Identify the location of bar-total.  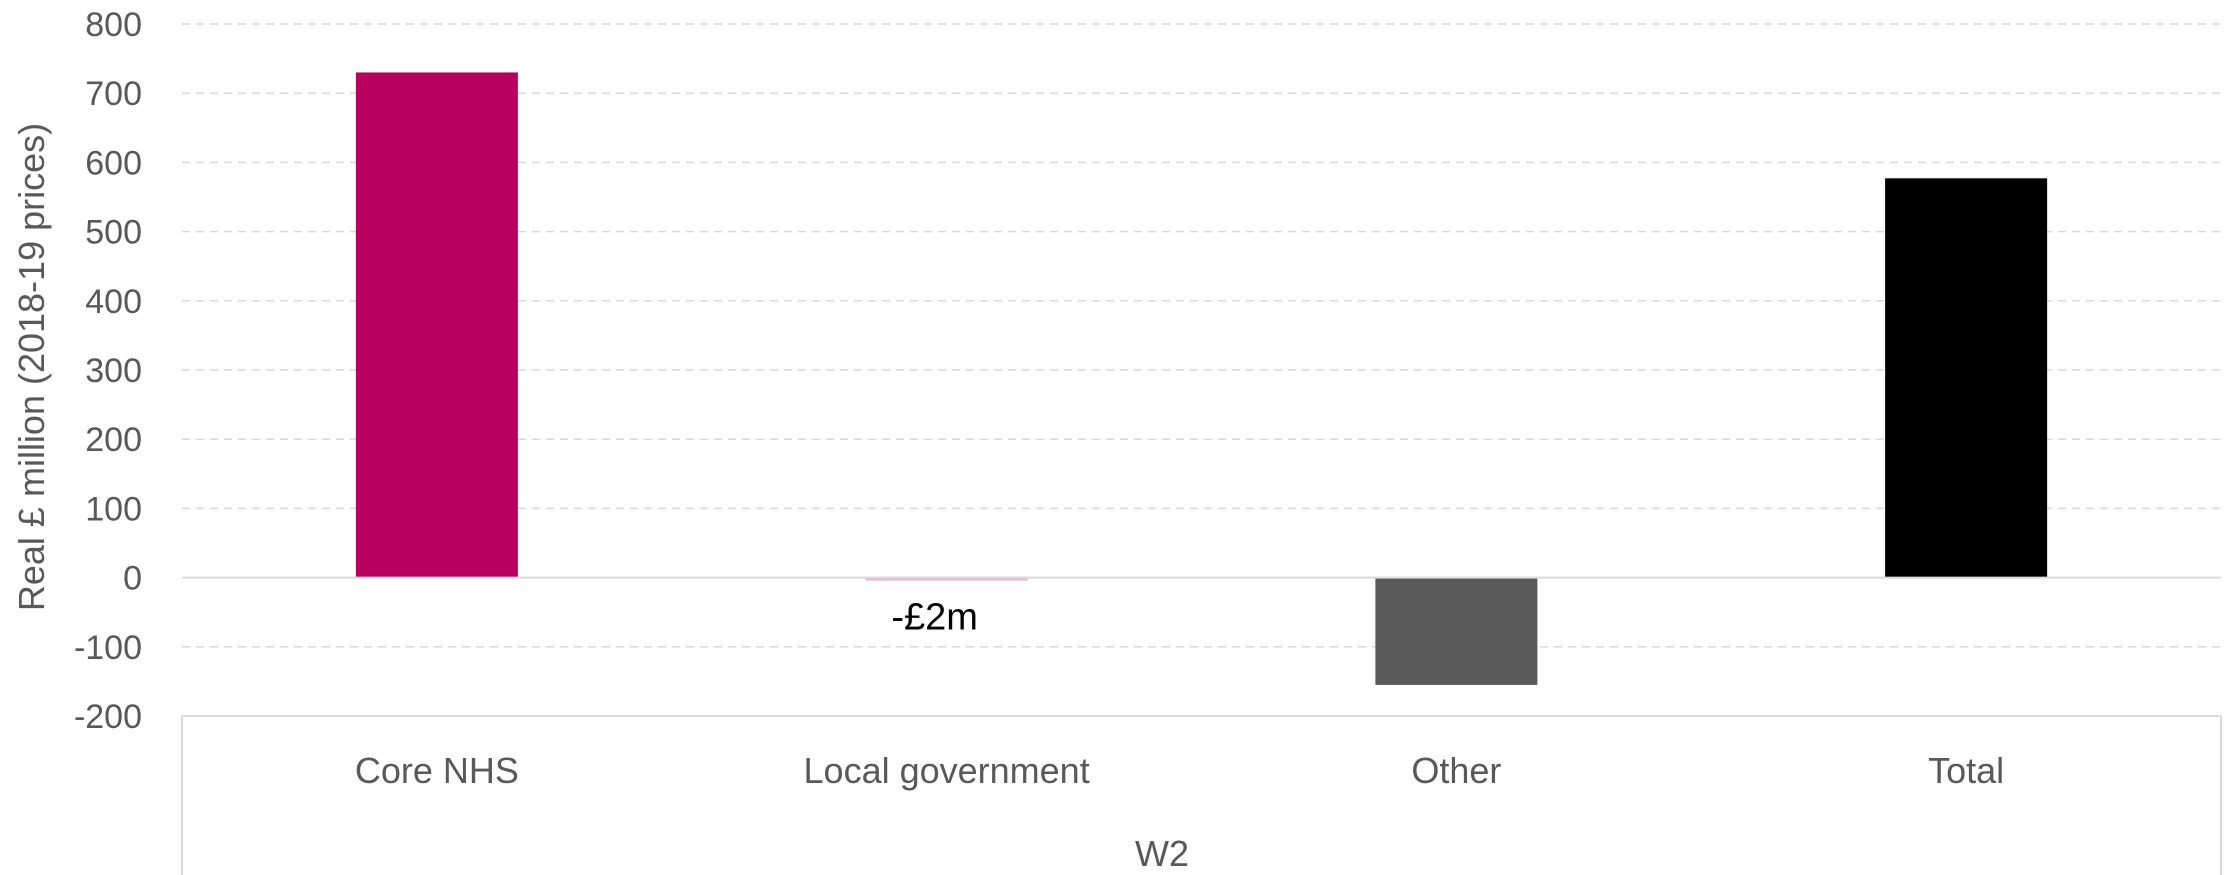
(1966, 378).